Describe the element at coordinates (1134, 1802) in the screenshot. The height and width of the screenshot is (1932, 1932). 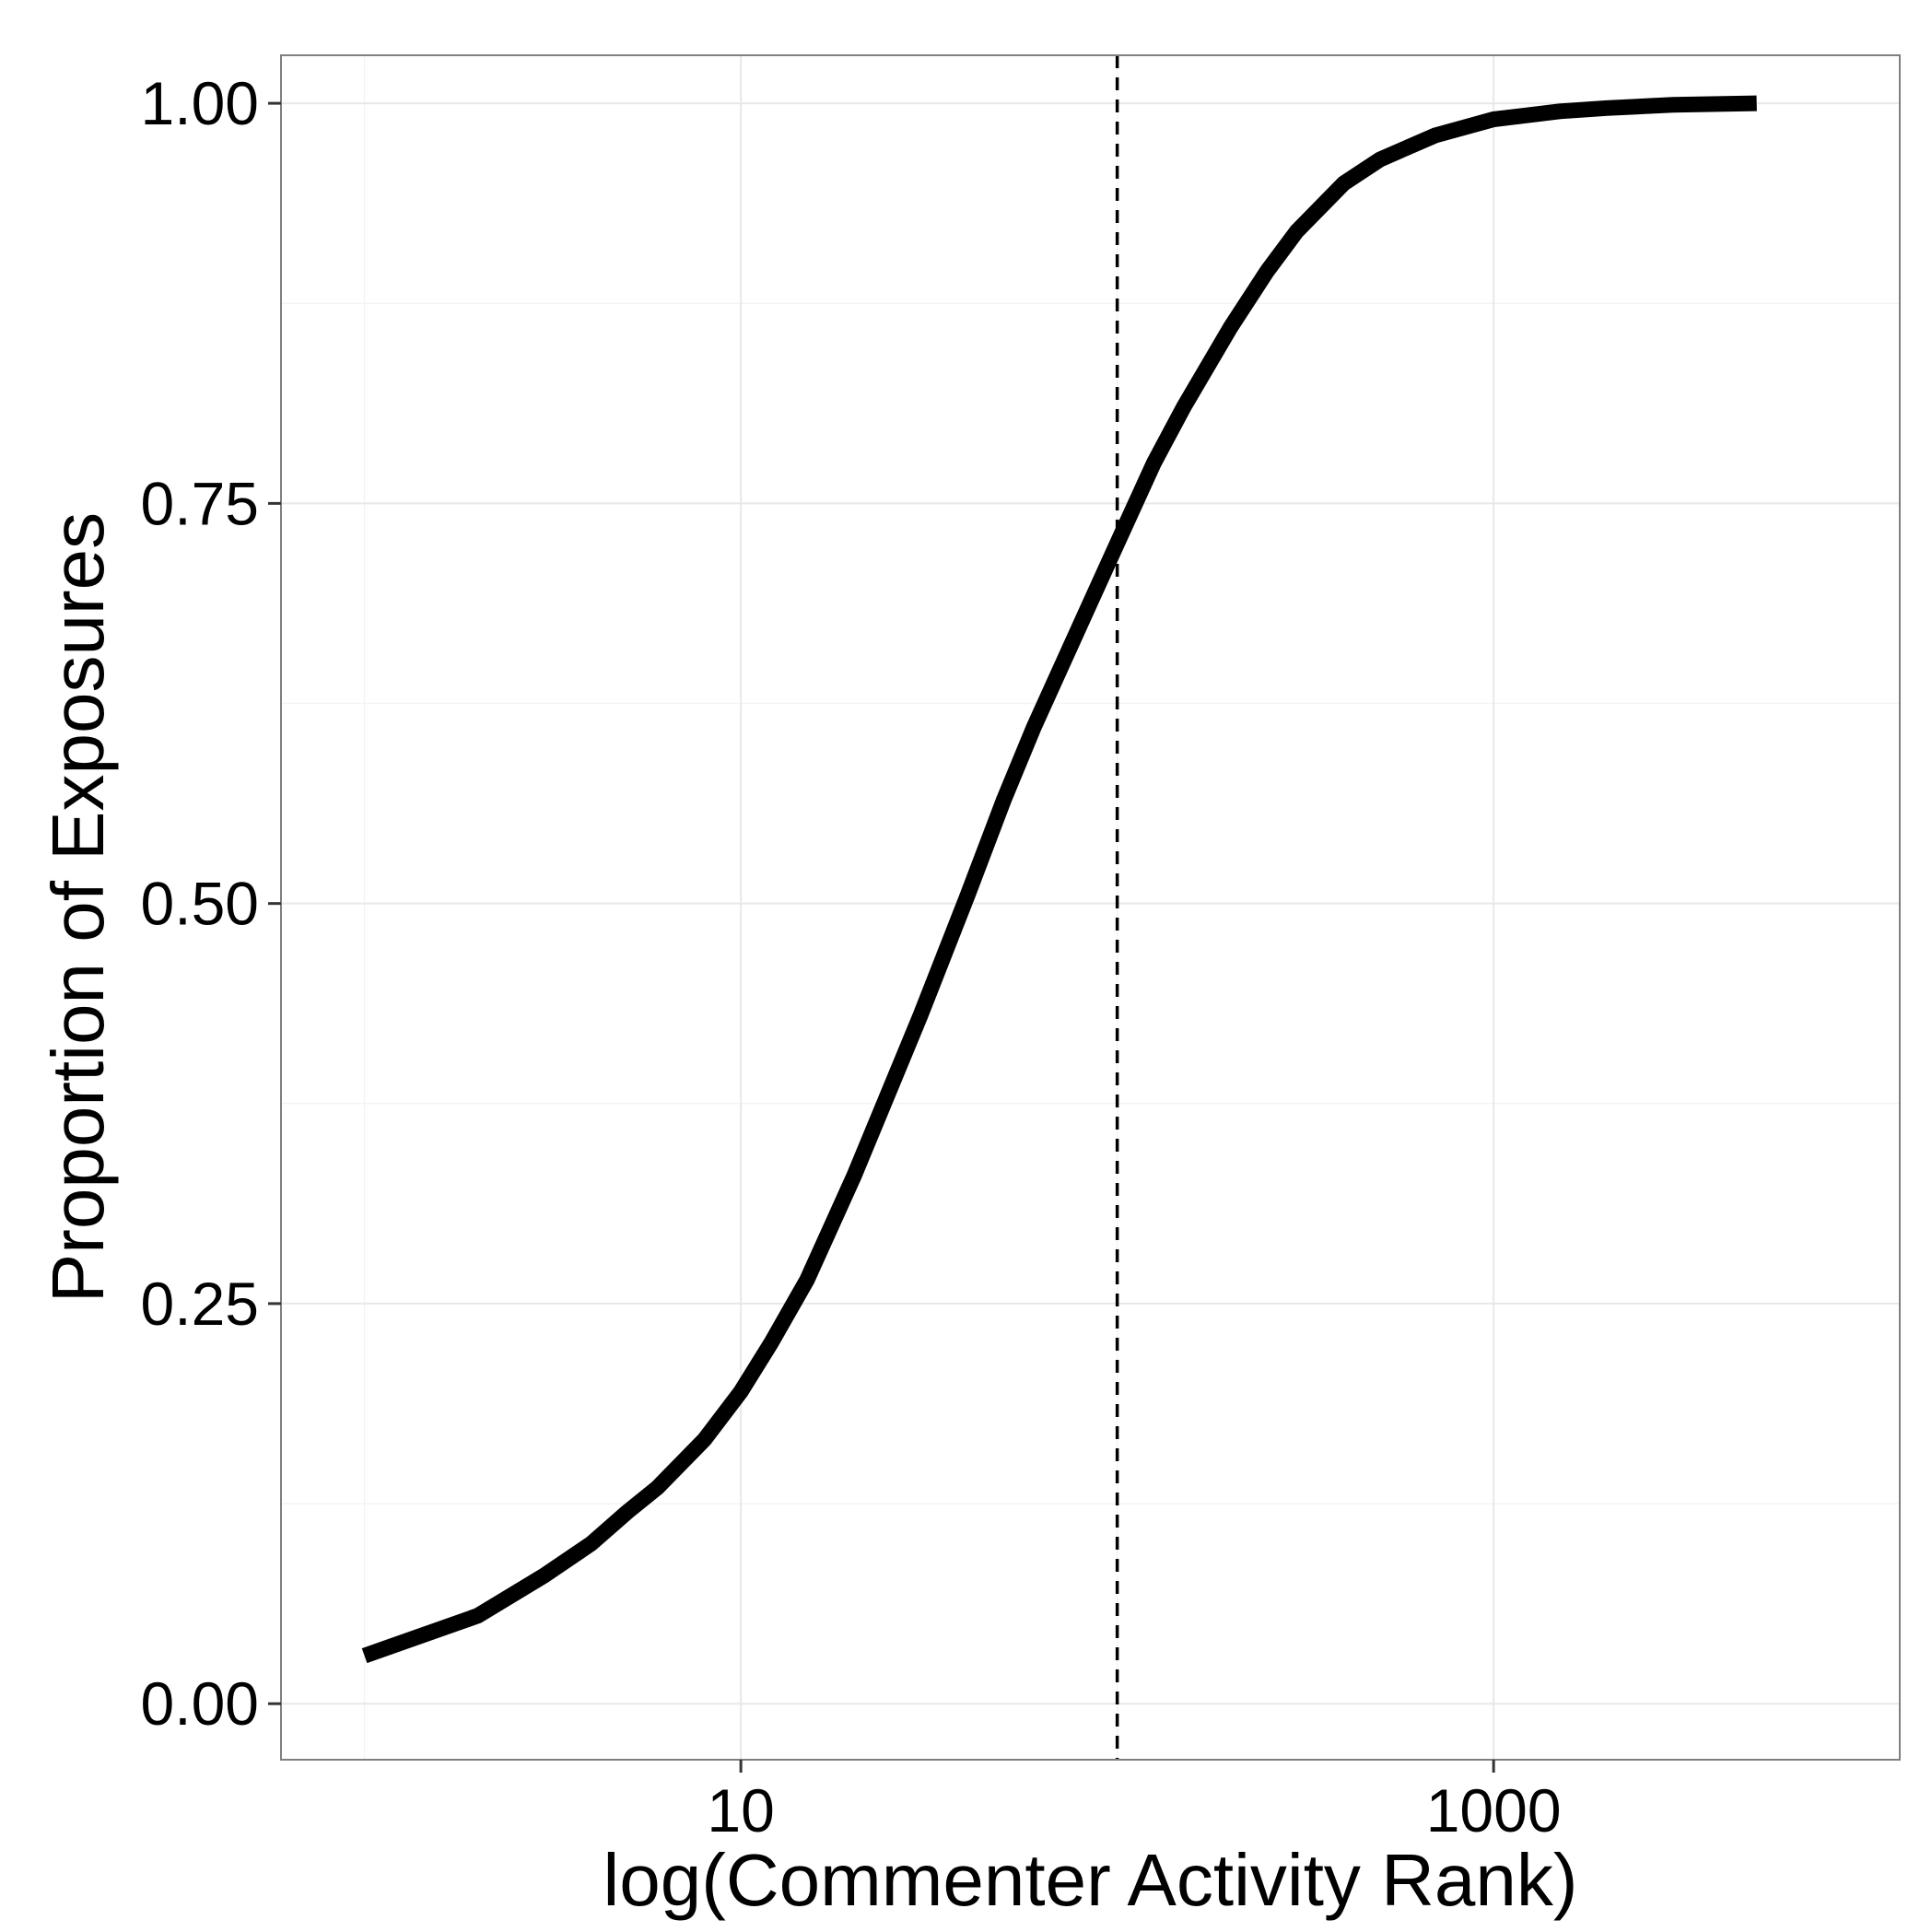
I see `x-axis: 10 1000` at that location.